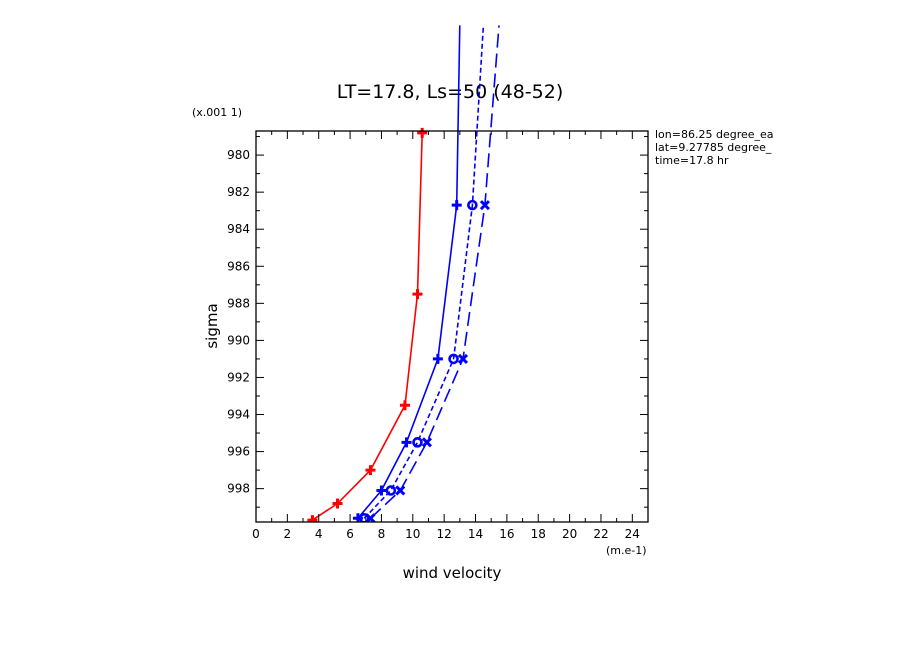  I want to click on info-lon: lon=86.25 degree_ea, so click(714, 134).